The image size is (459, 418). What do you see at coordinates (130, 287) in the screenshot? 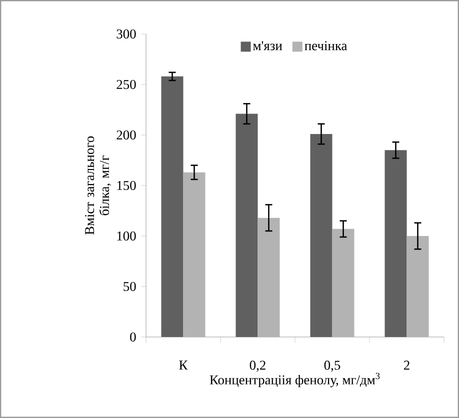
I see `y-tick-label: 50` at bounding box center [130, 287].